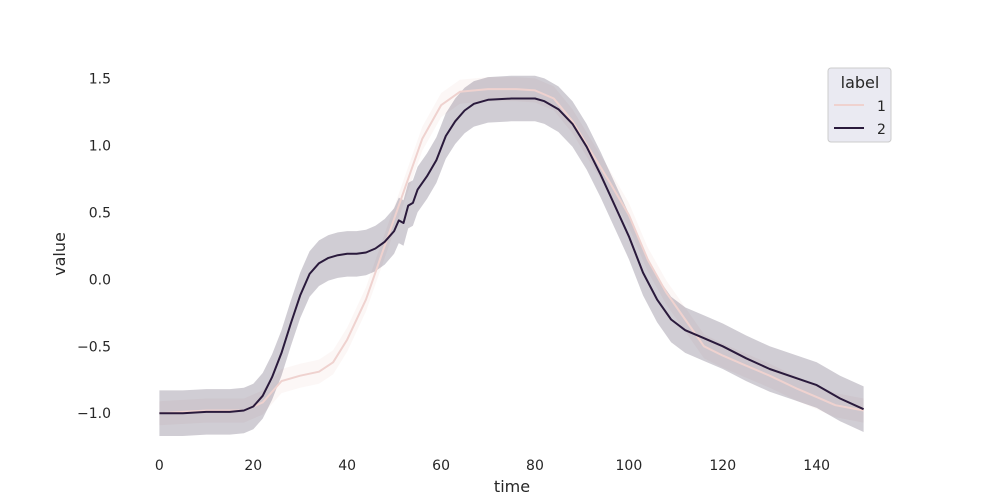  What do you see at coordinates (722, 466) in the screenshot?
I see `x-tick-label: 120` at bounding box center [722, 466].